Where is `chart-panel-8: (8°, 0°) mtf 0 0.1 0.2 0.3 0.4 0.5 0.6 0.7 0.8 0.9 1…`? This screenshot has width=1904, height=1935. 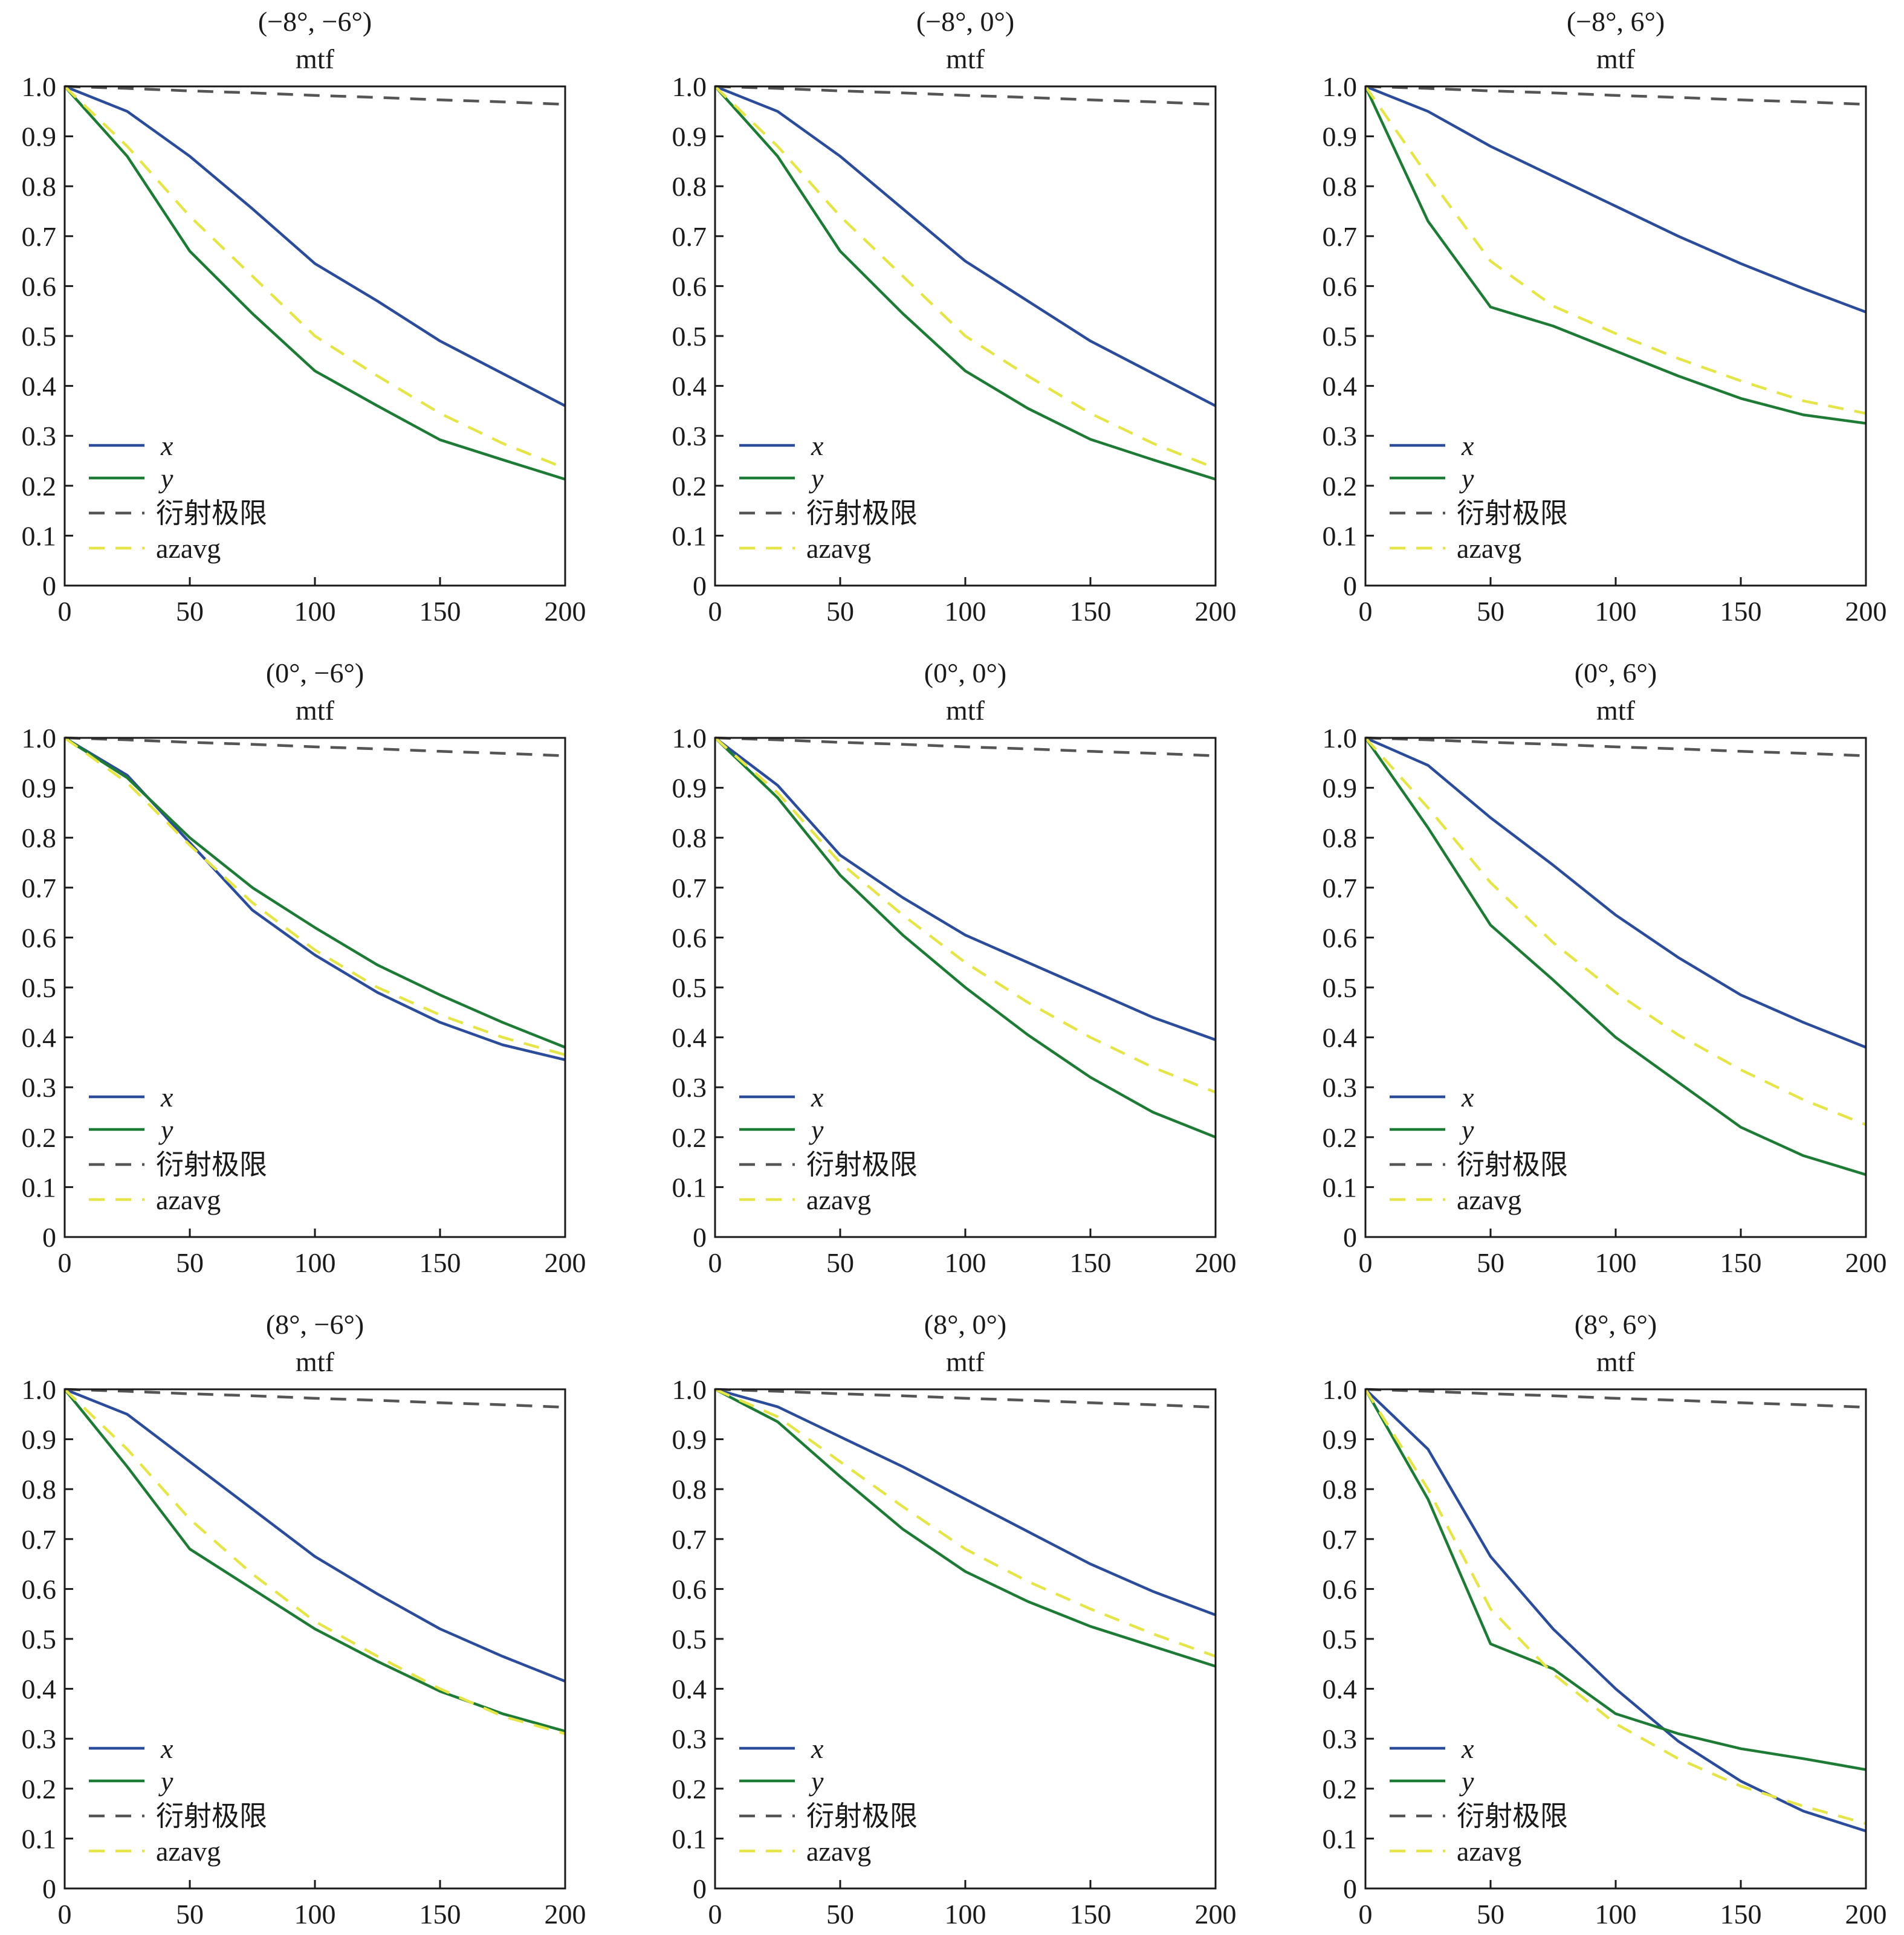
chart-panel-8: (8°, 0°) mtf 0 0.1 0.2 0.3 0.4 0.5 0.6 0.7 0.8 0.9 1… is located at coordinates (954, 1620).